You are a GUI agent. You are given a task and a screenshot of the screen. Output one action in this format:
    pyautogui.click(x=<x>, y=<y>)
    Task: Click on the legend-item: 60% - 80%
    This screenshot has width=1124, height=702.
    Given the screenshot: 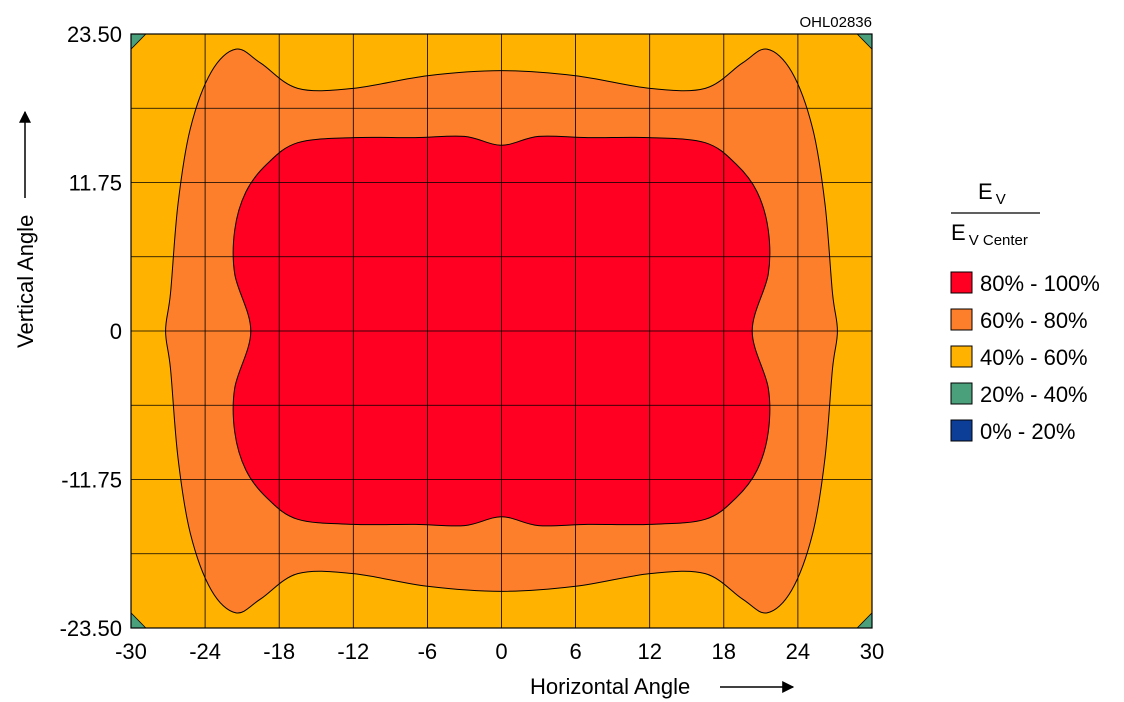 What is the action you would take?
    pyautogui.click(x=1019, y=320)
    